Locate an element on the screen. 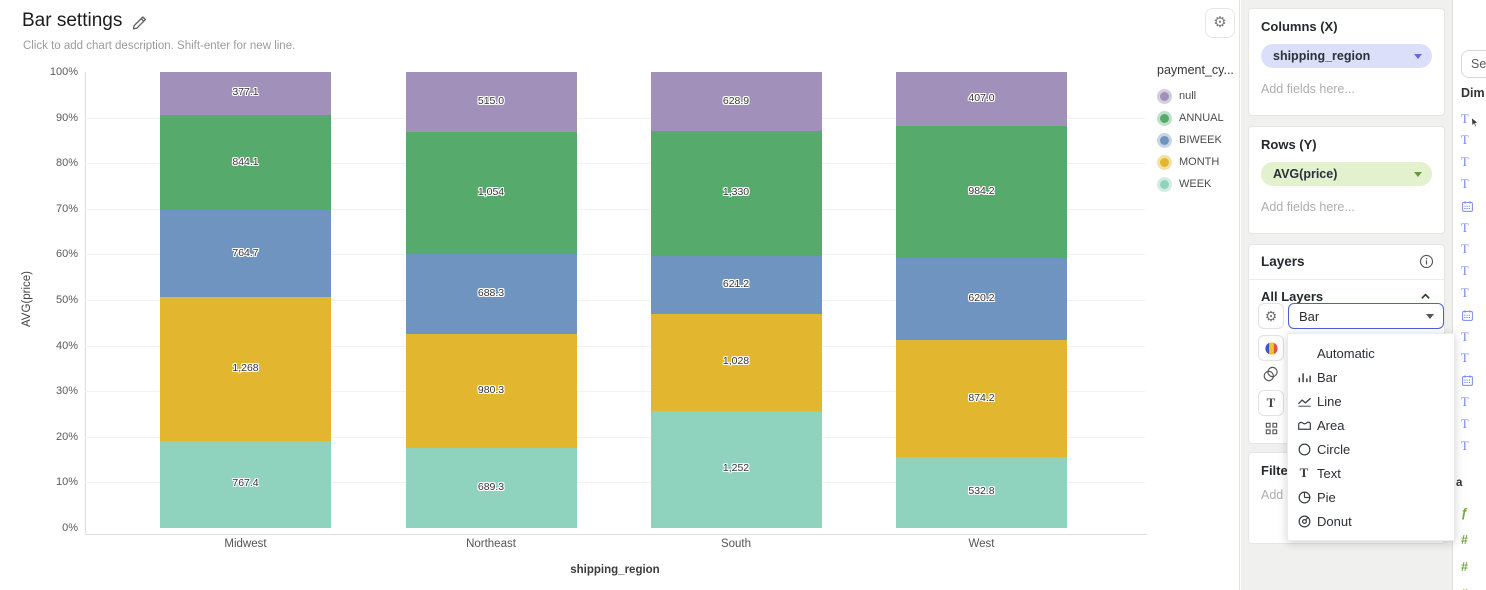 The image size is (1486, 590). color-palette-icon is located at coordinates (1271, 348).